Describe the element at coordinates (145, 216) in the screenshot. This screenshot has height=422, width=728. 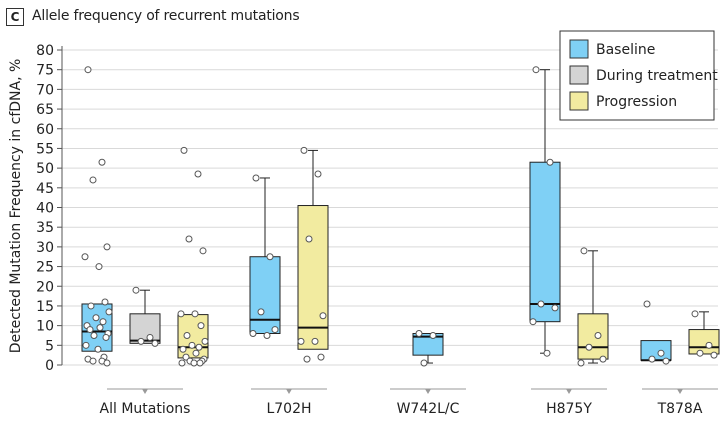
I see `group-all-mutations` at that location.